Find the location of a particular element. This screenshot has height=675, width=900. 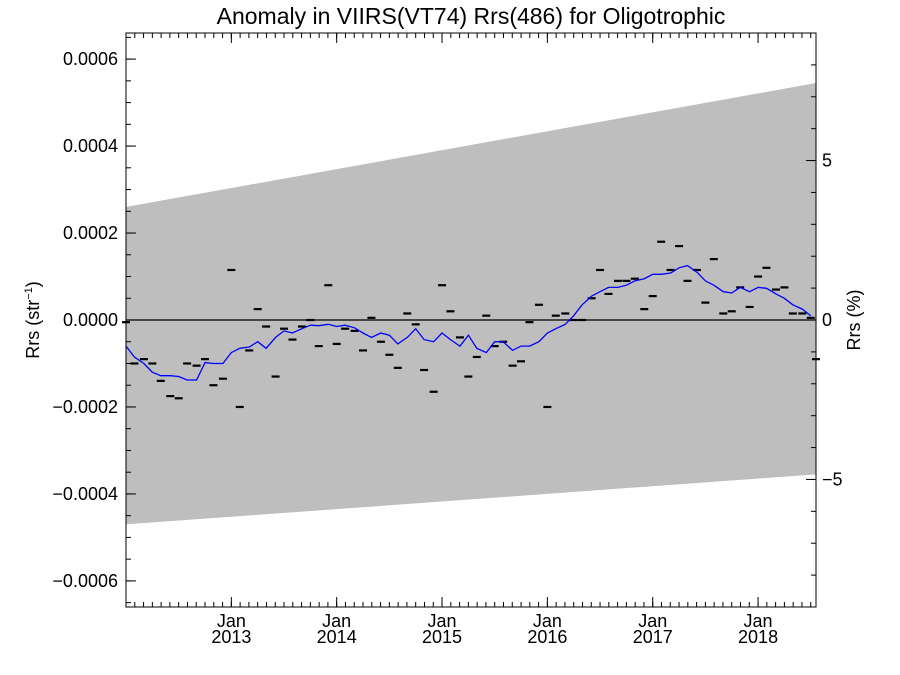

y-axis-label-left: Rrs (str−1) is located at coordinates (33, 320).